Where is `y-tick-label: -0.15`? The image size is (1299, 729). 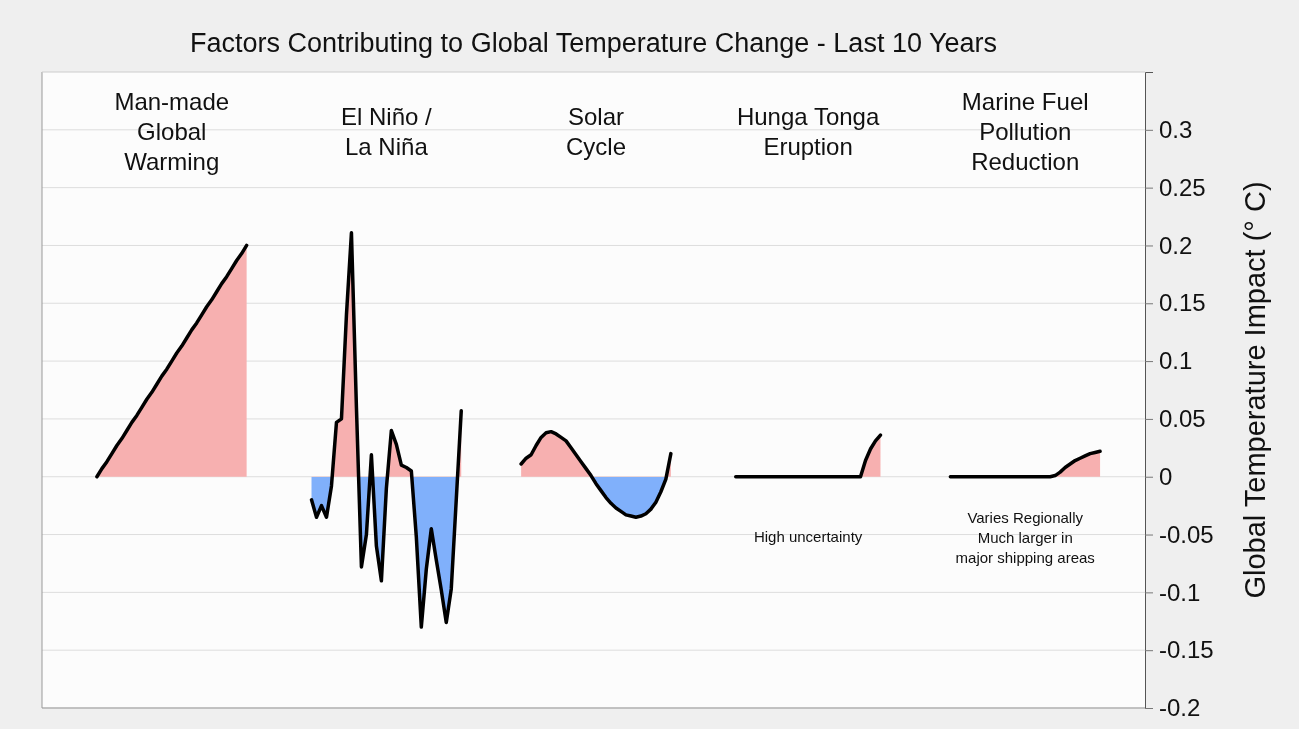
y-tick-label: -0.15 is located at coordinates (1186, 650).